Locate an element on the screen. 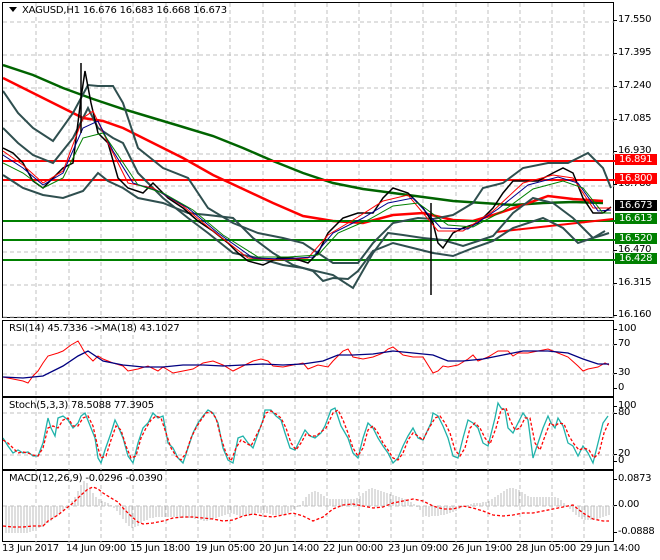  macd-axis: 0.0873 0.00 -0.0888 is located at coordinates (636, 506).